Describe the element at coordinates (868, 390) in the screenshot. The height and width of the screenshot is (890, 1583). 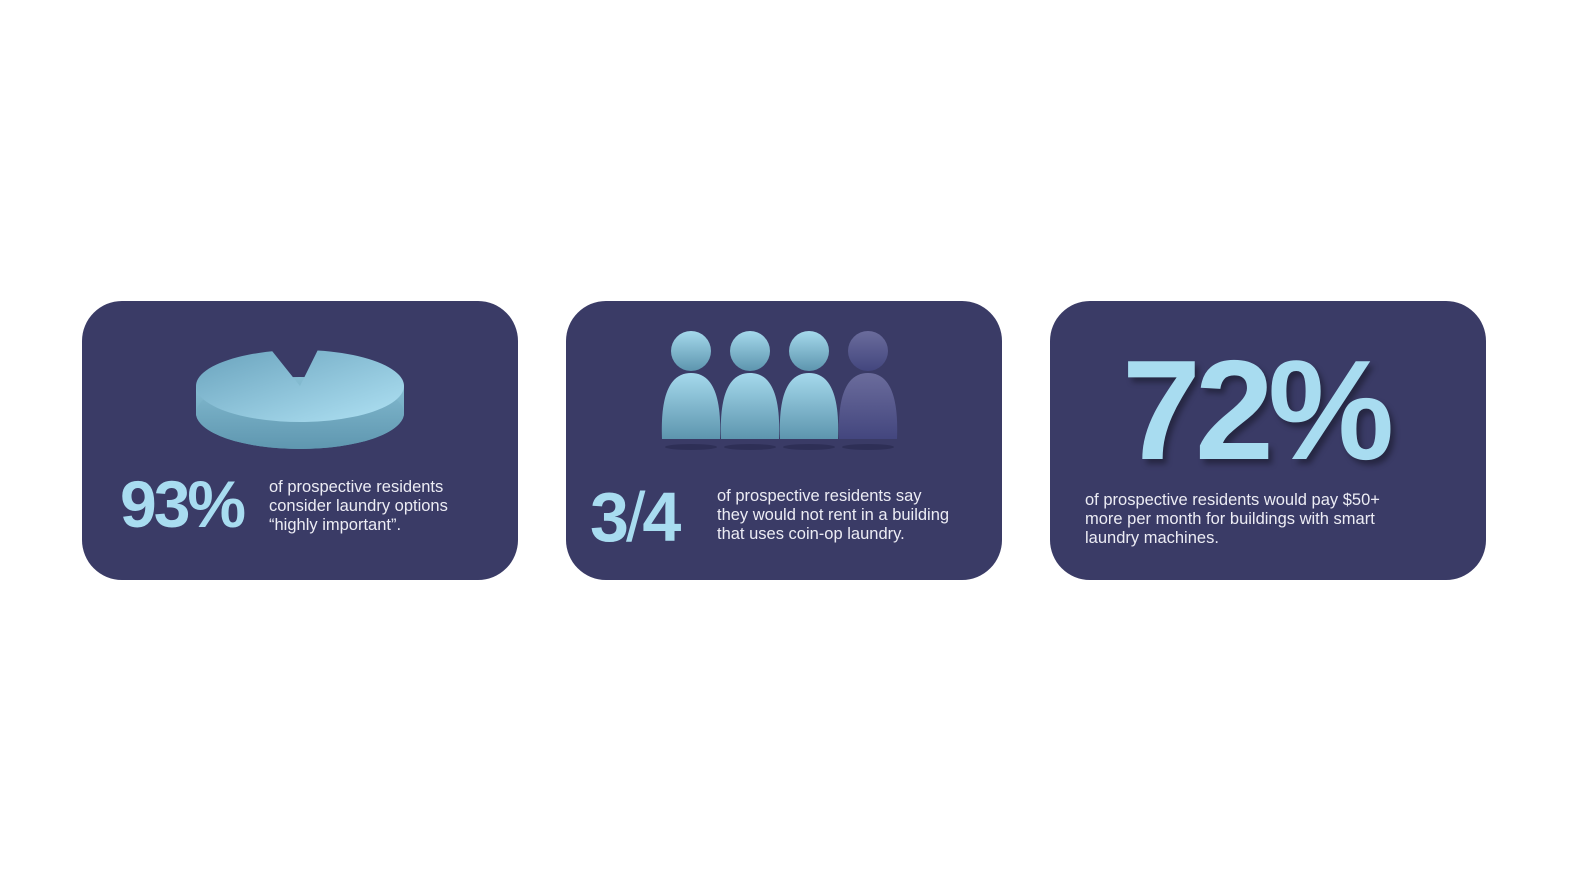
I see `person-empty` at that location.